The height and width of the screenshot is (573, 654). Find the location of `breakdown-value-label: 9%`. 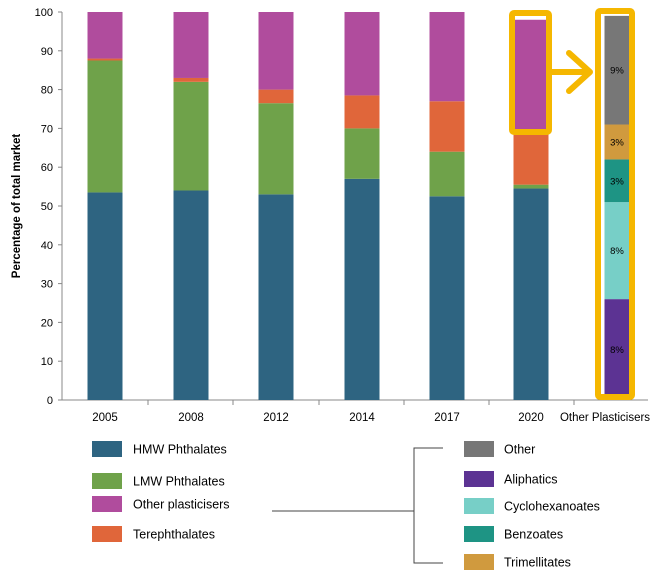

breakdown-value-label: 9% is located at coordinates (617, 71).